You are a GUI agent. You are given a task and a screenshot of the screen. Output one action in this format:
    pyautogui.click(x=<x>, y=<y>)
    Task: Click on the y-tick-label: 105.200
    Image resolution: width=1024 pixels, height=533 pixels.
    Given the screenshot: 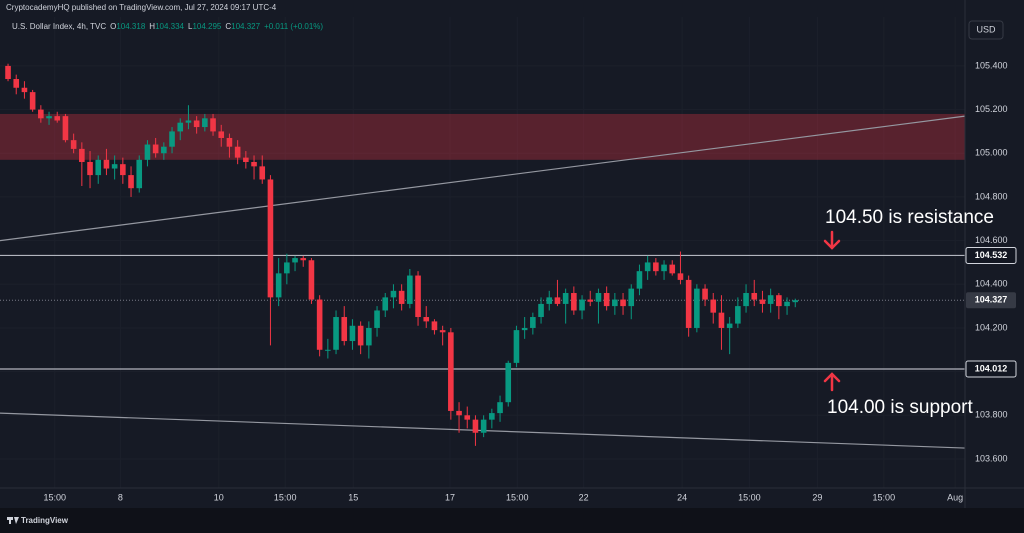 What is the action you would take?
    pyautogui.click(x=991, y=109)
    